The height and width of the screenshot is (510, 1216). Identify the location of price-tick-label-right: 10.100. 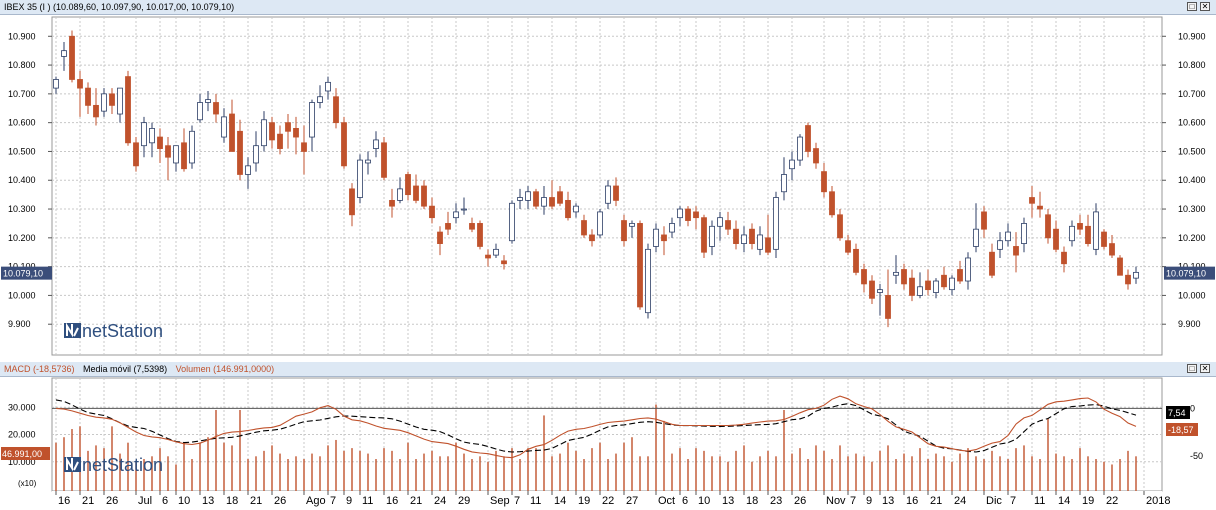
(1192, 267).